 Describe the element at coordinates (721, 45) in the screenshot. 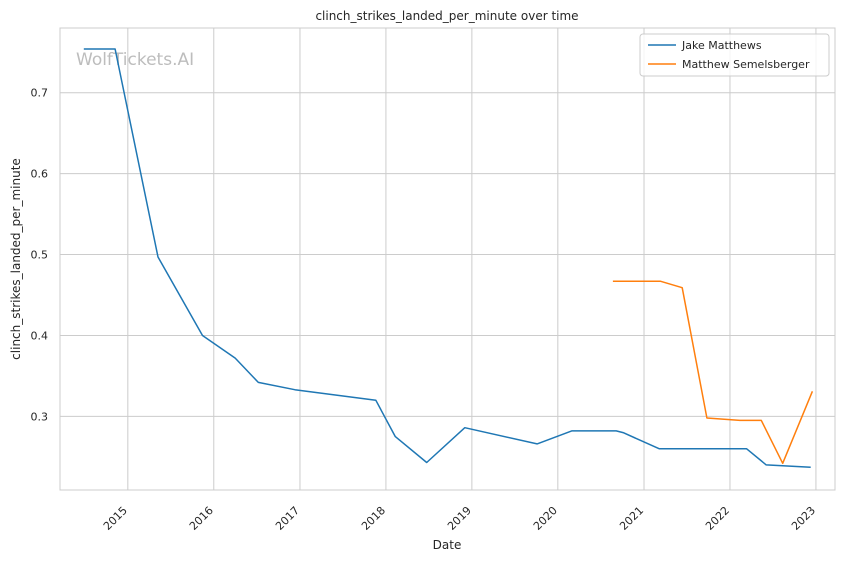

I see `legend-label-0: Jake Matthews` at that location.